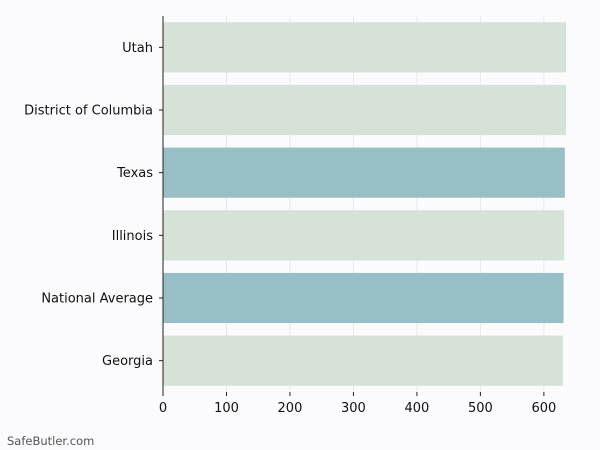 This screenshot has height=450, width=600. I want to click on x-tick-label: 200, so click(290, 408).